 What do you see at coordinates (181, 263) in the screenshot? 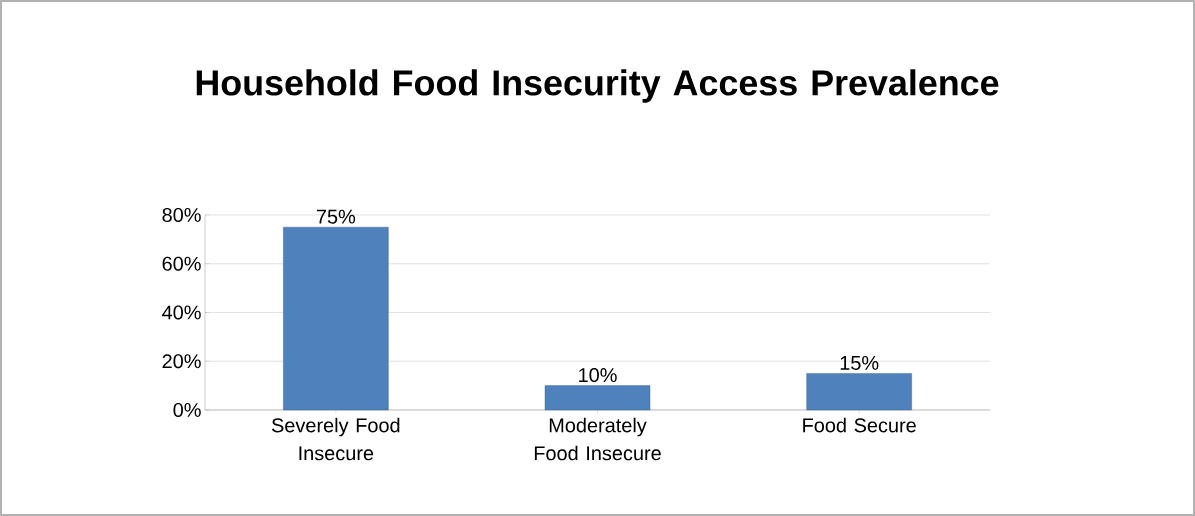
I see `y-tick-label: 60%` at bounding box center [181, 263].